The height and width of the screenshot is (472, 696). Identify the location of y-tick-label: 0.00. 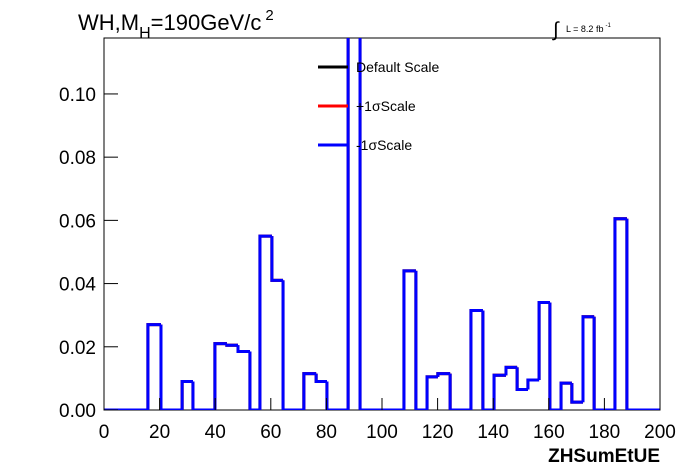
(77, 411).